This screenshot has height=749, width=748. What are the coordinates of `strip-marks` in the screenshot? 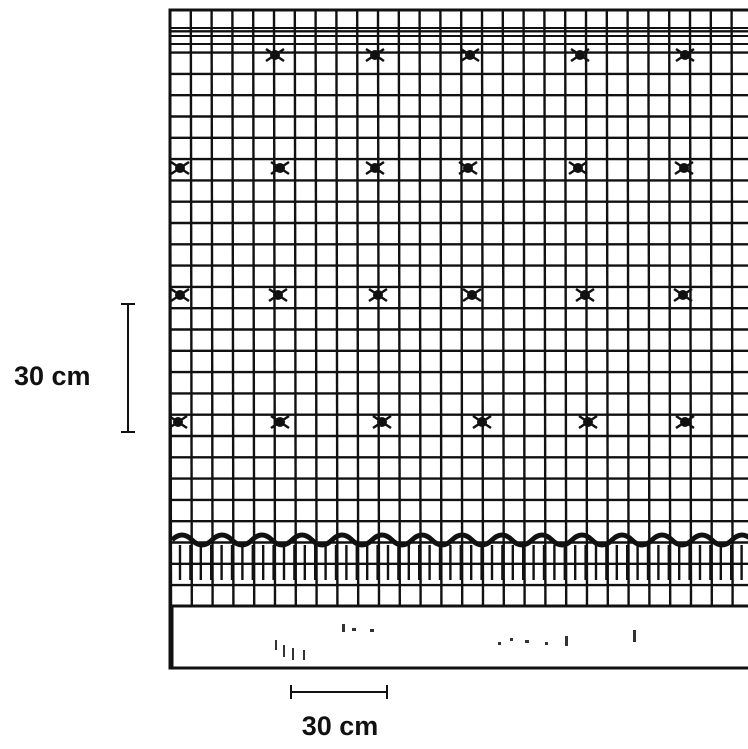 It's located at (455, 642).